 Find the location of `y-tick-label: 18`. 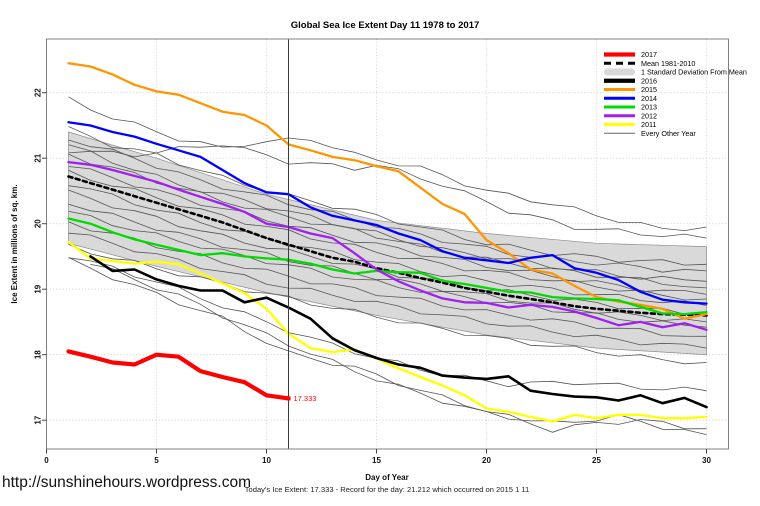

y-tick-label: 18 is located at coordinates (38, 354).